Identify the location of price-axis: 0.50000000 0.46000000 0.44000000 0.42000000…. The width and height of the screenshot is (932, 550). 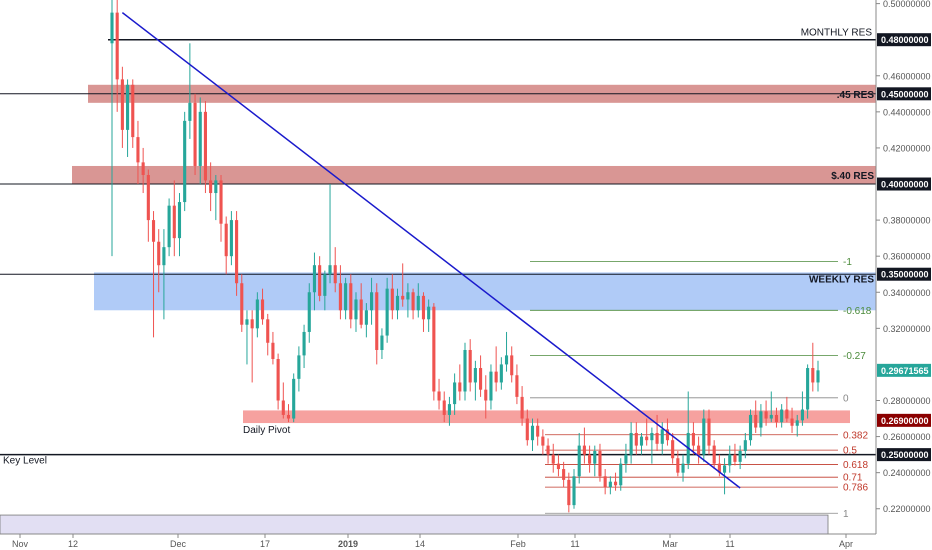
(903, 275).